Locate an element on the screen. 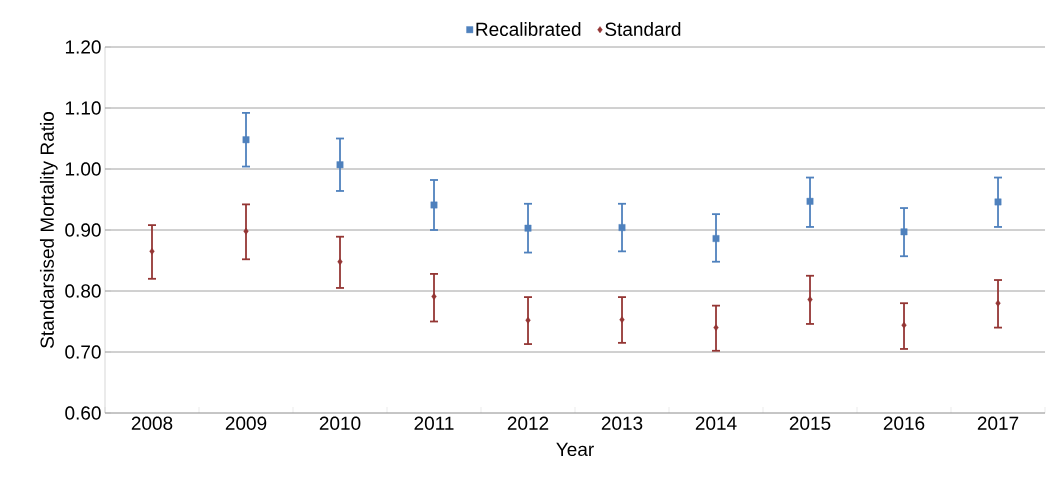 The width and height of the screenshot is (1048, 487). y-tick-label: 1.00 is located at coordinates (83, 169).